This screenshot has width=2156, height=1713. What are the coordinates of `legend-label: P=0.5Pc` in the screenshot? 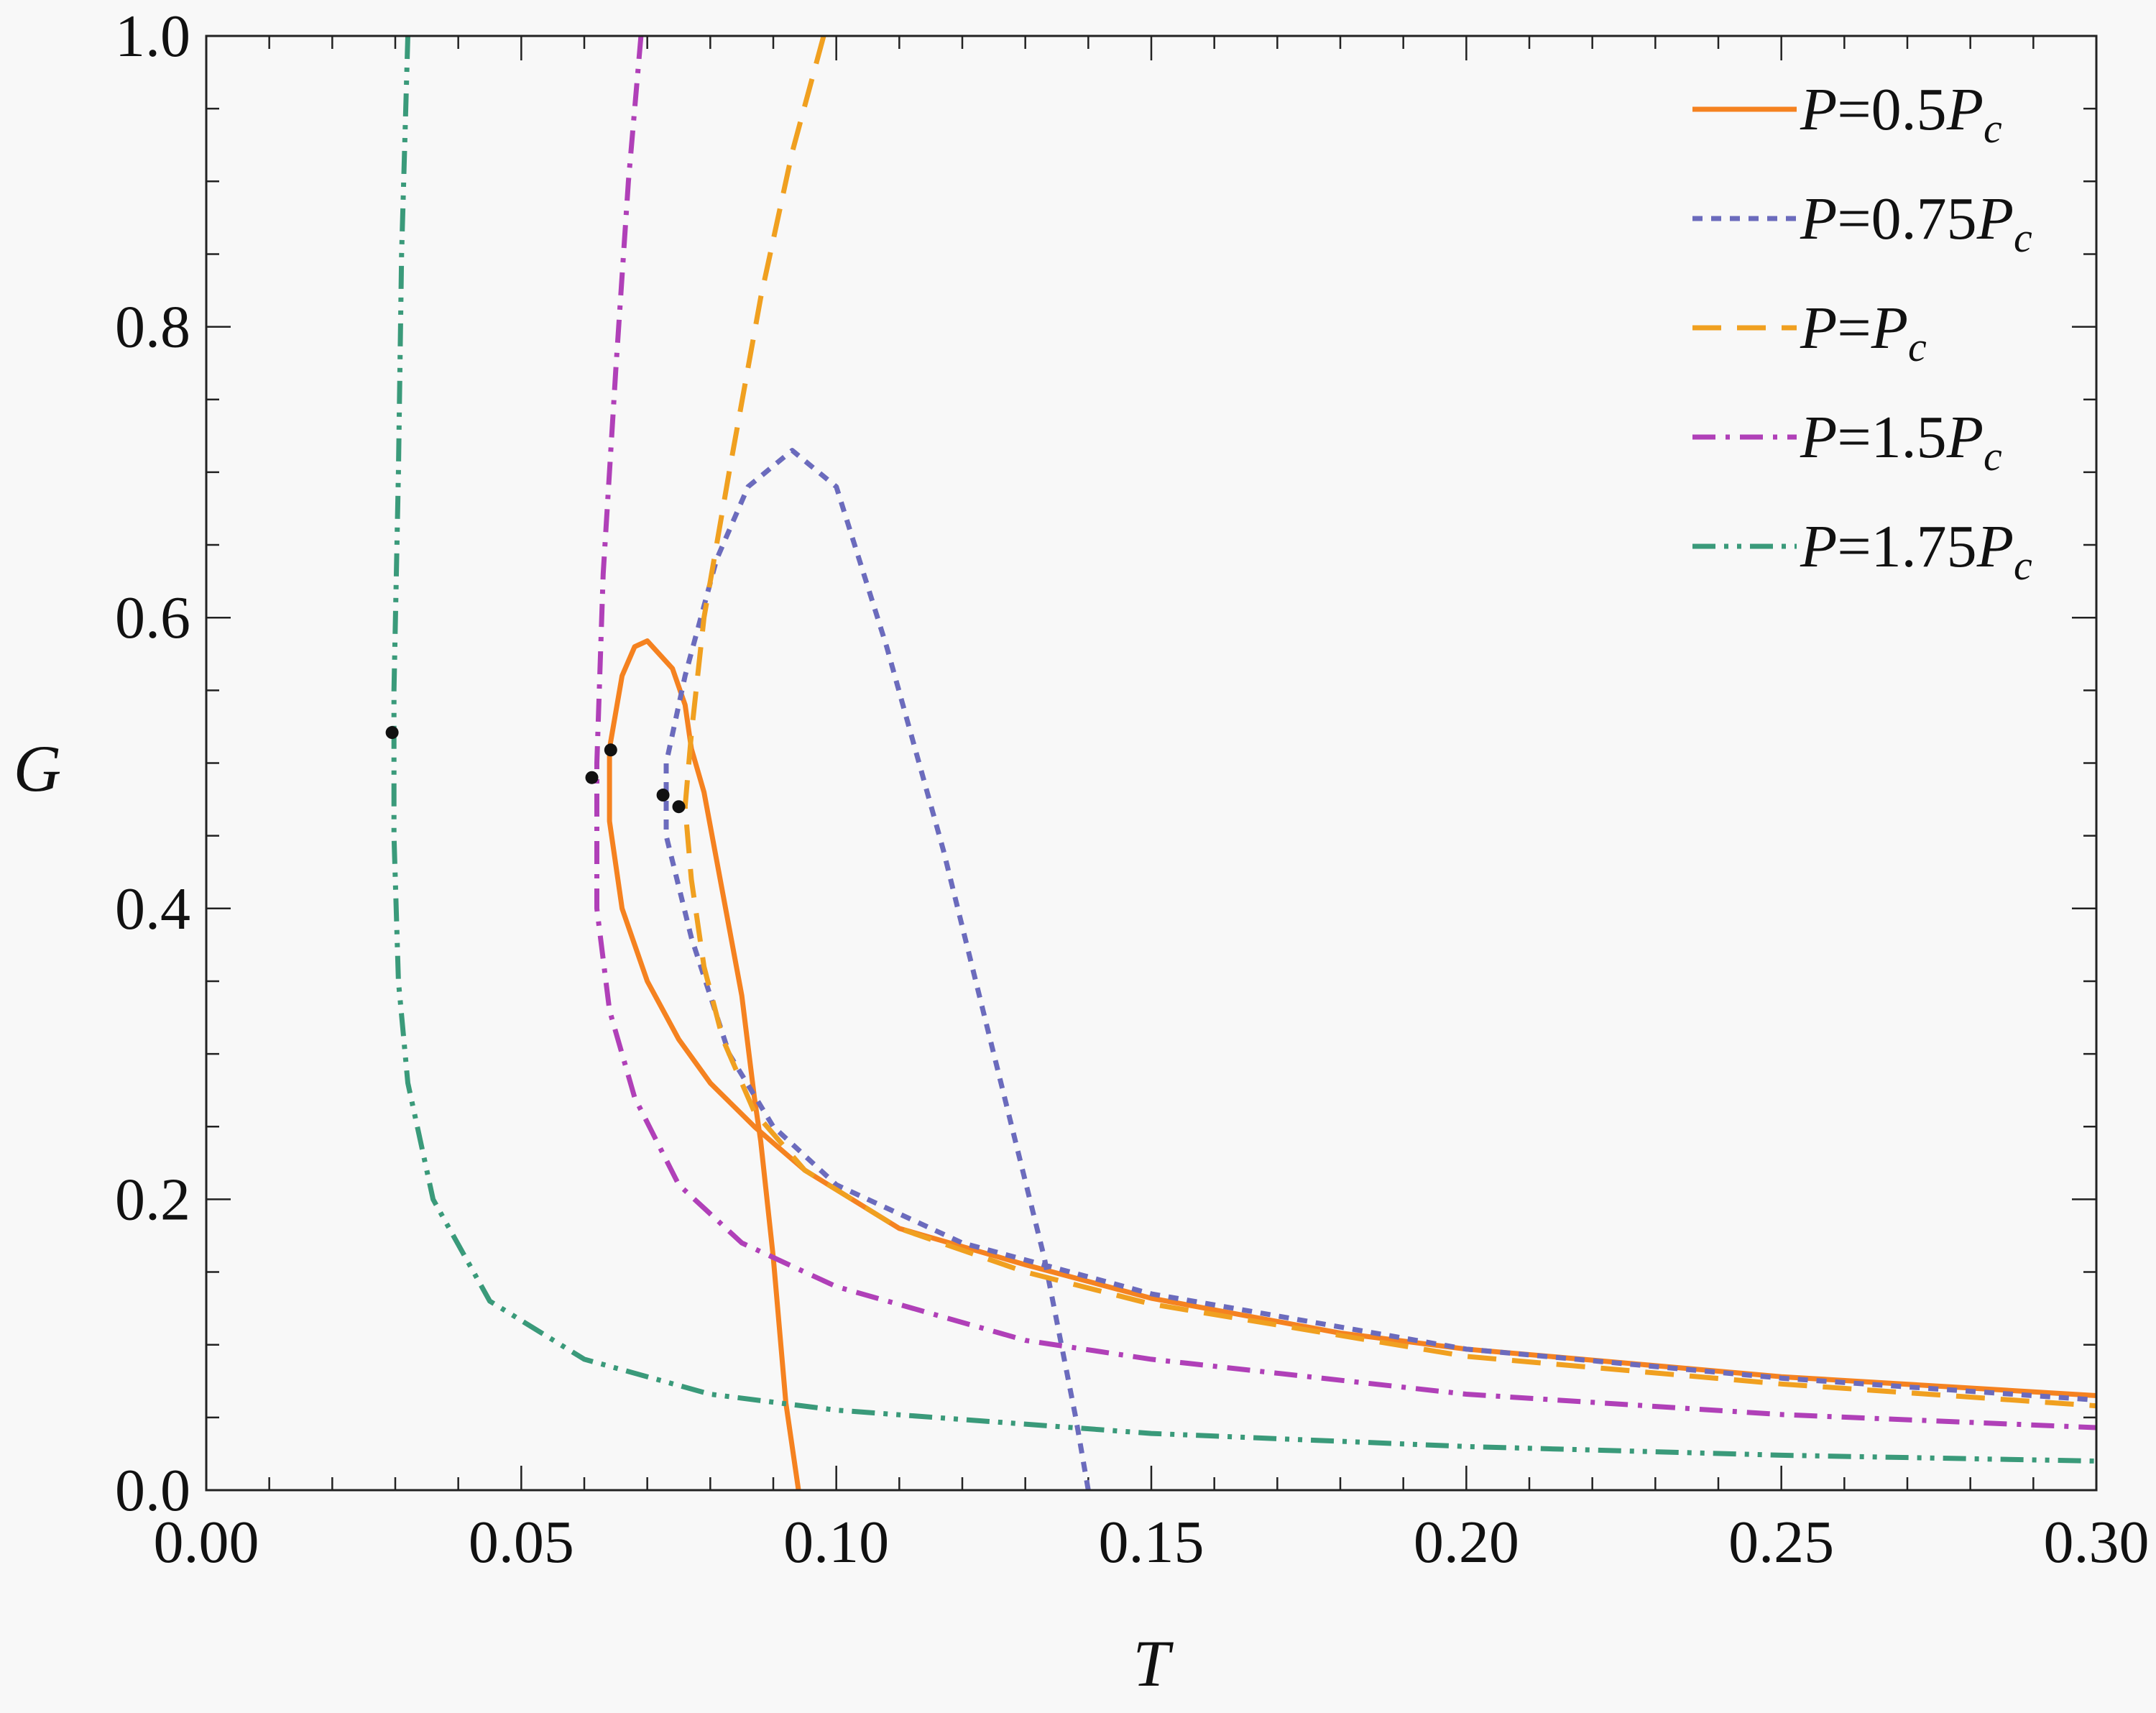 It's located at (1901, 114).